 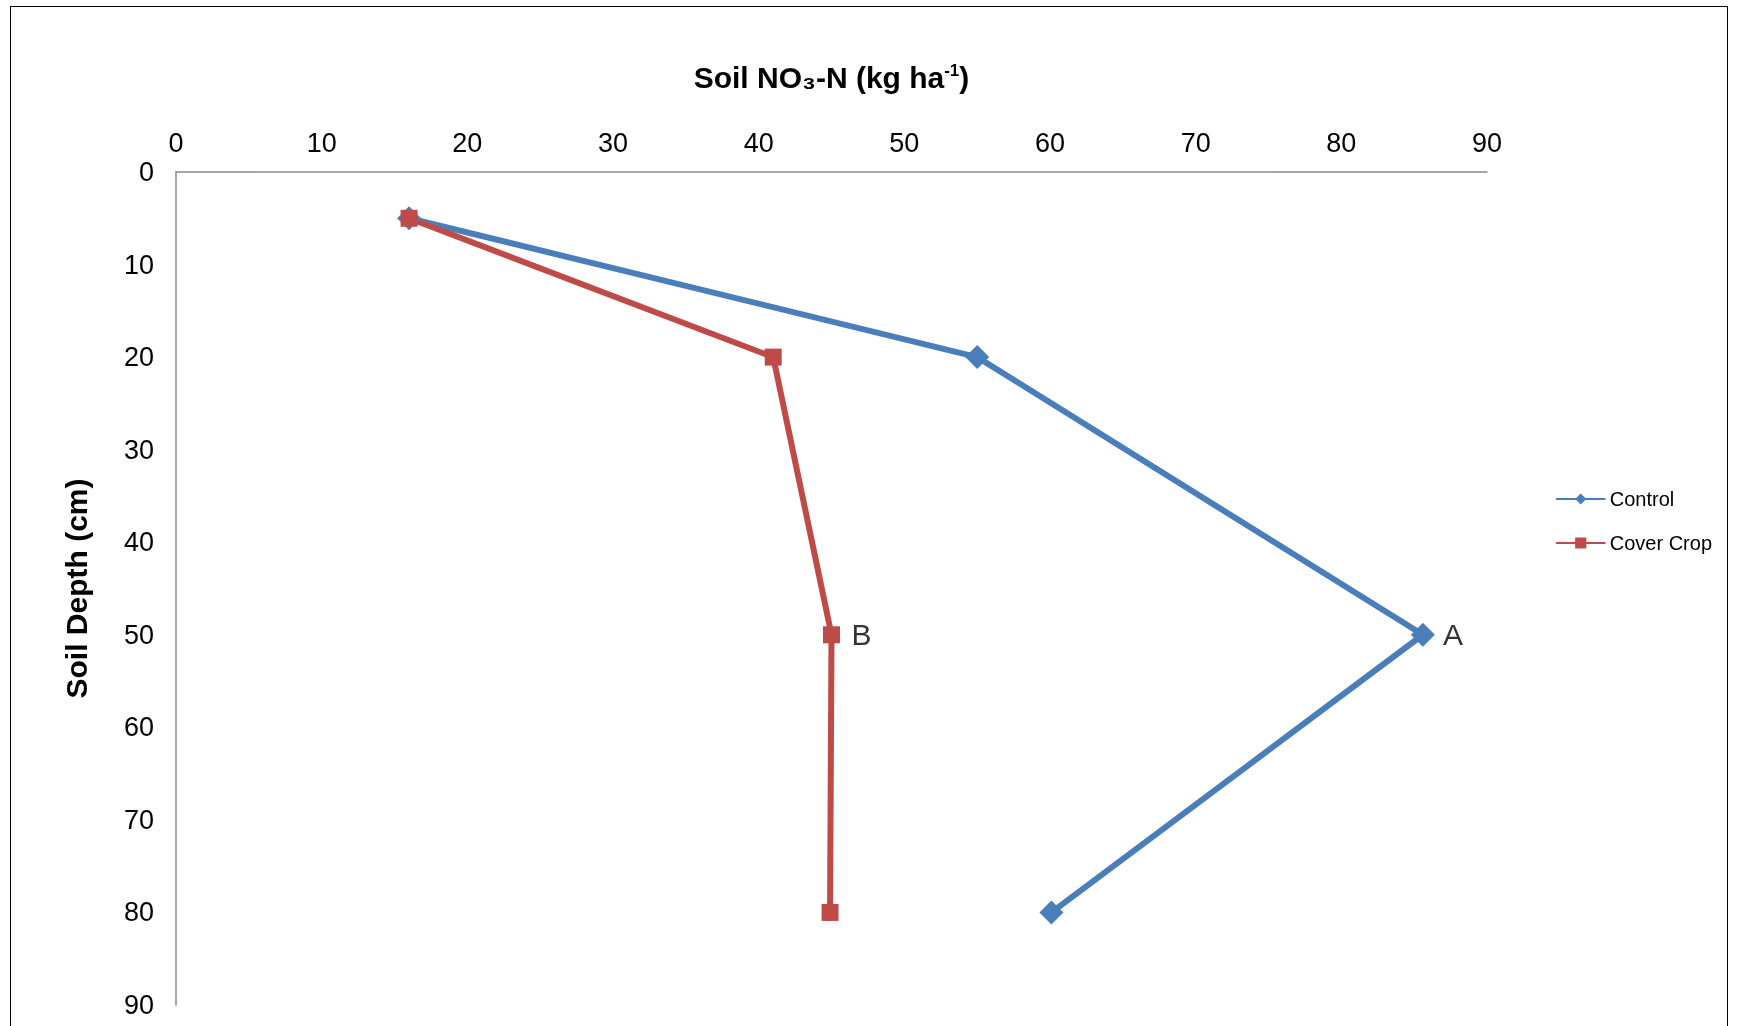 What do you see at coordinates (138, 1005) in the screenshot?
I see `y-tick-label: 90` at bounding box center [138, 1005].